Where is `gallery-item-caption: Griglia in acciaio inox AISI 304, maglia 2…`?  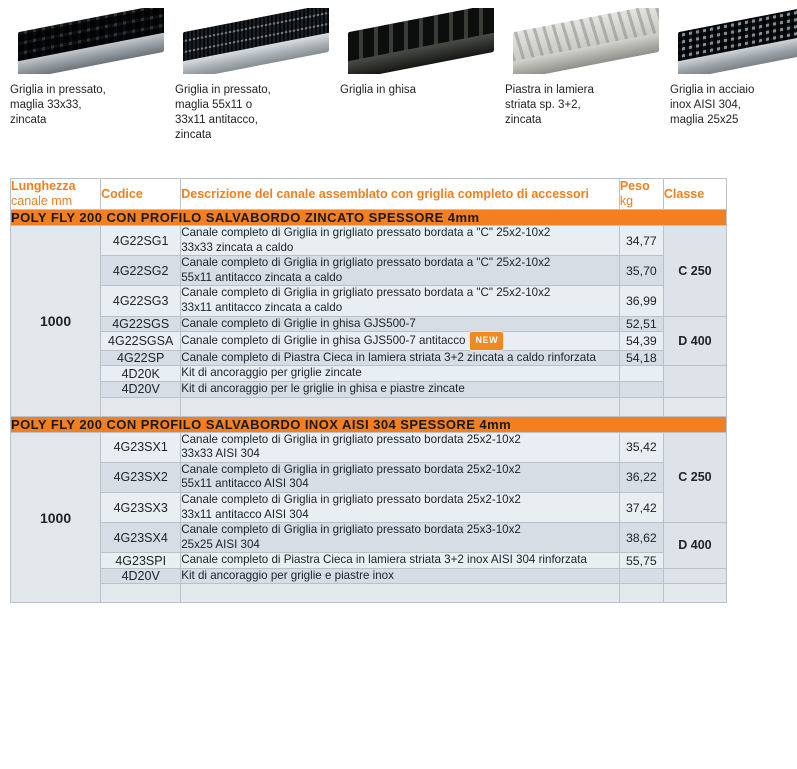 gallery-item-caption: Griglia in acciaio inox AISI 304, maglia 2… is located at coordinates (712, 105).